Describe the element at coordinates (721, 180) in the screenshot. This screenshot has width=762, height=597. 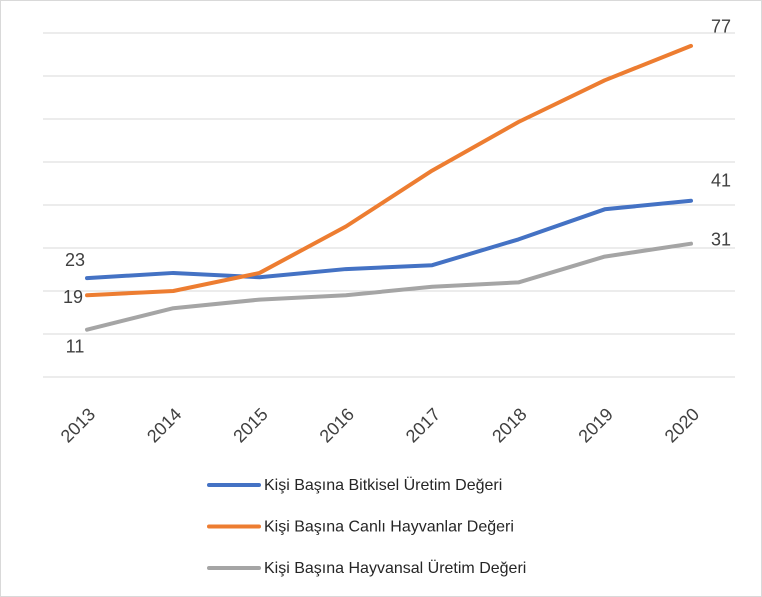
I see `data-label: 41` at that location.